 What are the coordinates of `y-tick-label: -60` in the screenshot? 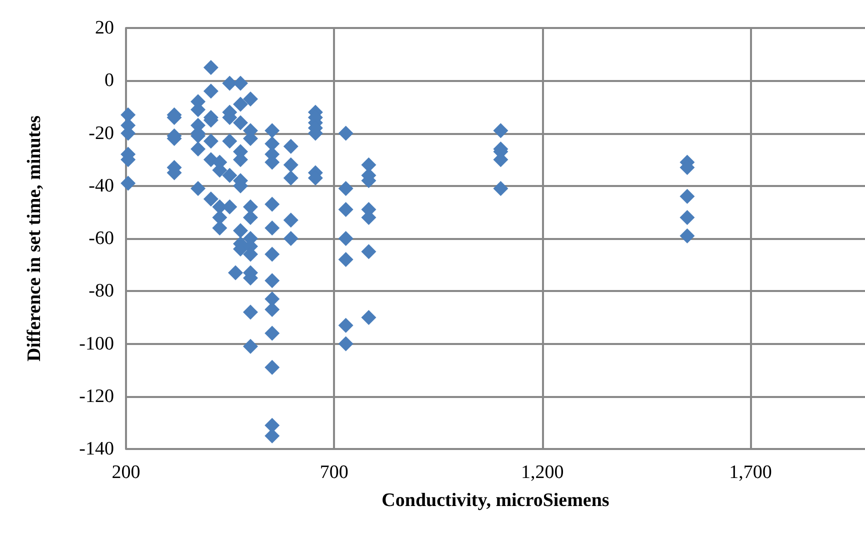 It's located at (101, 238).